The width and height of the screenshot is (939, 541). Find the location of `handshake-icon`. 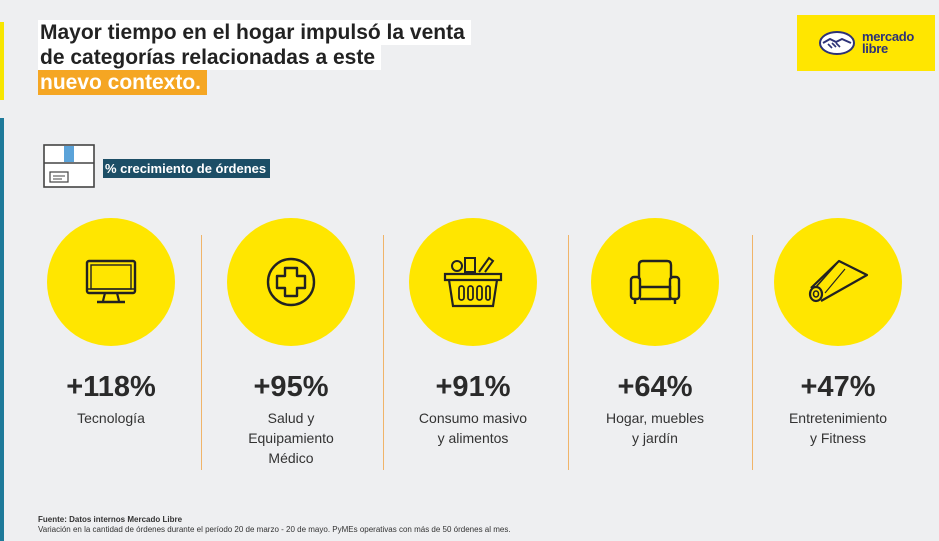

handshake-icon is located at coordinates (836, 43).